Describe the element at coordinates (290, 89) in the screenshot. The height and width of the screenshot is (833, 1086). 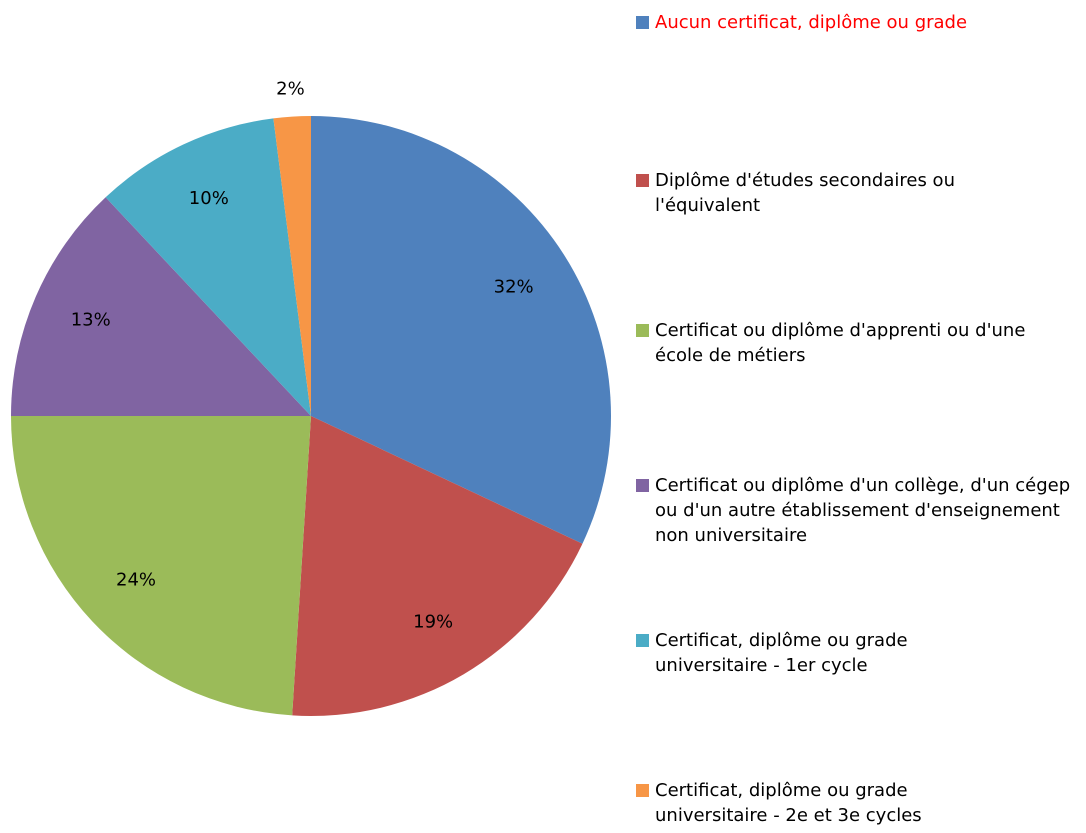
I see `data-label: 2%` at that location.